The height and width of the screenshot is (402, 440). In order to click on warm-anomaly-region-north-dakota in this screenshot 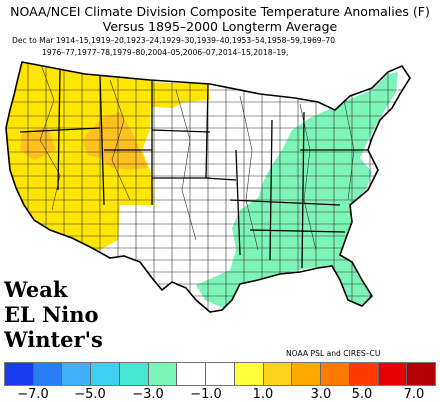, I will do `click(175, 95)`.